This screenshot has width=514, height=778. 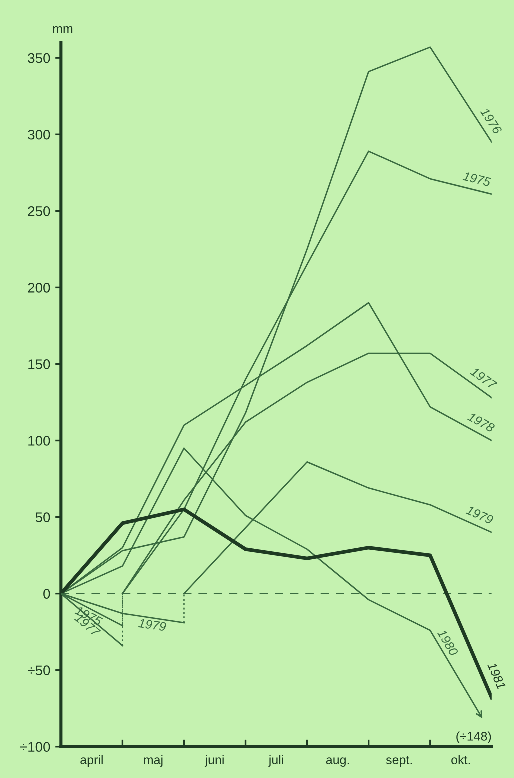 I want to click on text: aug., so click(x=338, y=762).